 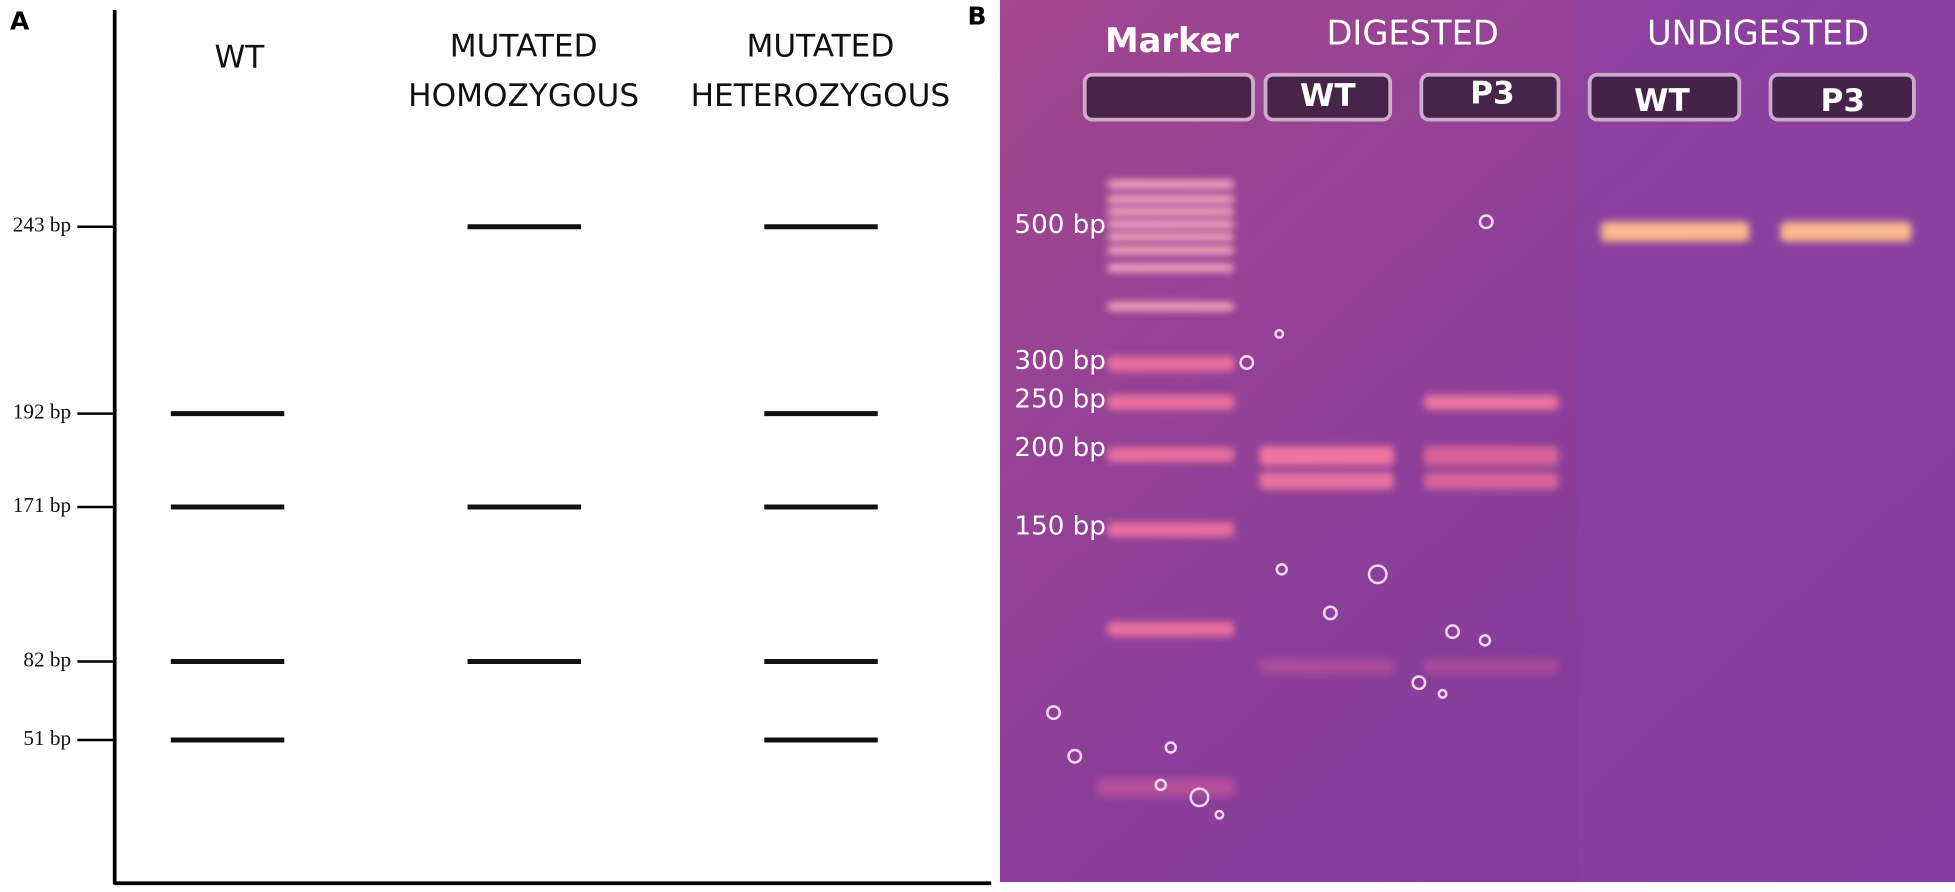 What do you see at coordinates (821, 96) in the screenshot?
I see `lane-header: HETEROZYGOUS` at bounding box center [821, 96].